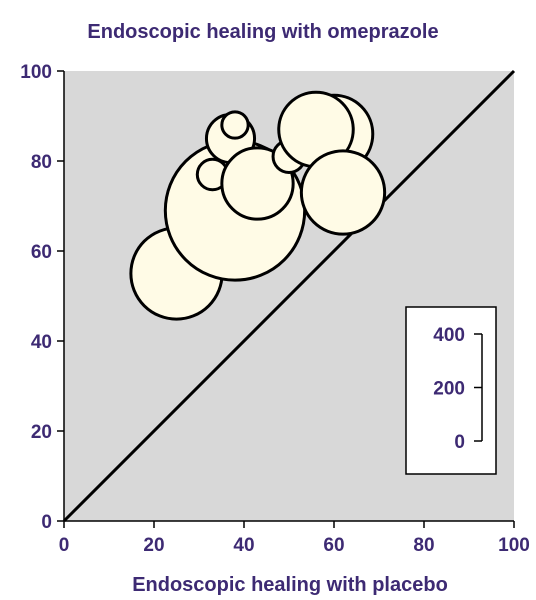 Image resolution: width=536 pixels, height=600 pixels. I want to click on legend-label: 200, so click(449, 389).